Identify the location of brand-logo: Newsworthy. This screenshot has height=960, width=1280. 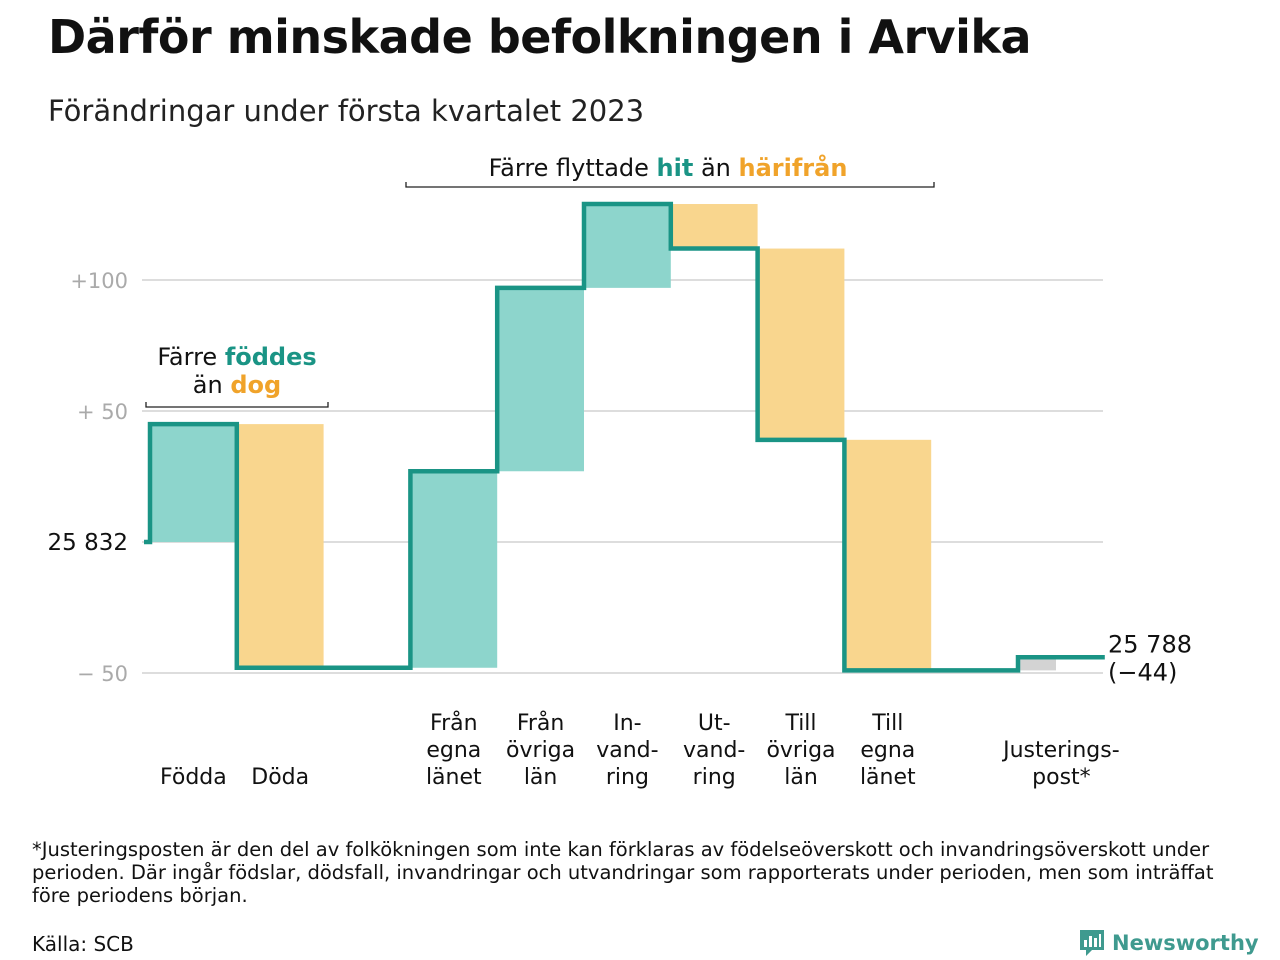
(1168, 943).